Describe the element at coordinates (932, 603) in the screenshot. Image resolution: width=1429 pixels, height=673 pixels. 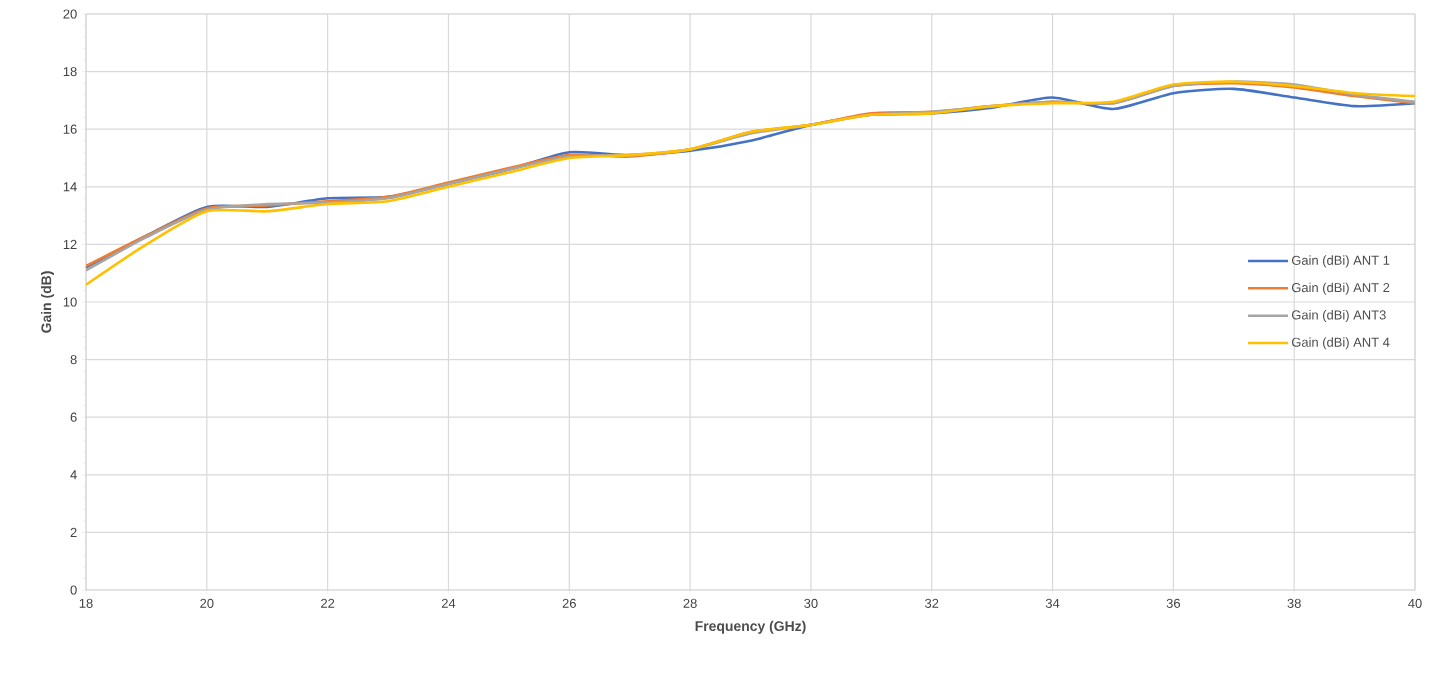
I see `x-tick-label: 32` at that location.